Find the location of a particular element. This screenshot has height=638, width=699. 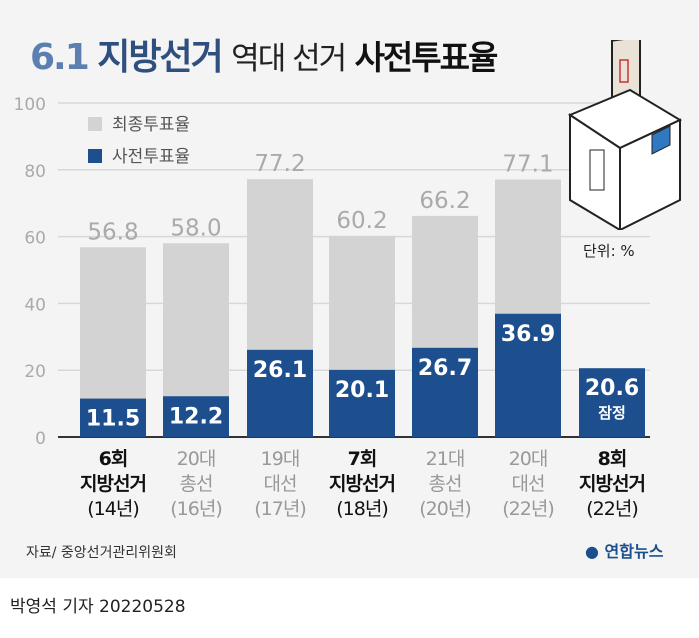

legend-total-label: 최종투표율 is located at coordinates (151, 125).